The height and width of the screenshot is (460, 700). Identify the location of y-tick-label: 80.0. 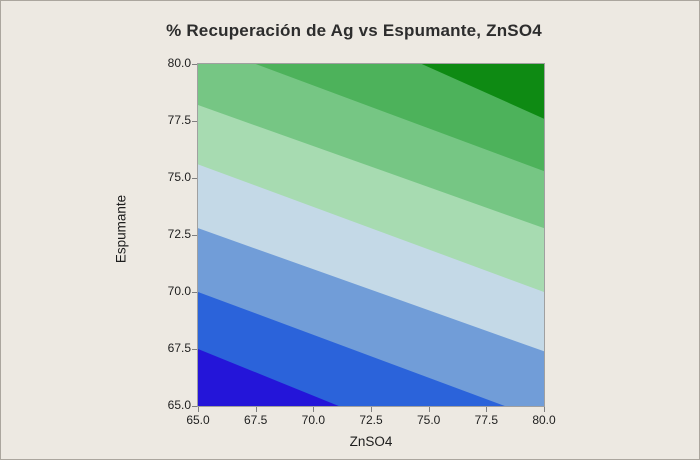
(179, 63).